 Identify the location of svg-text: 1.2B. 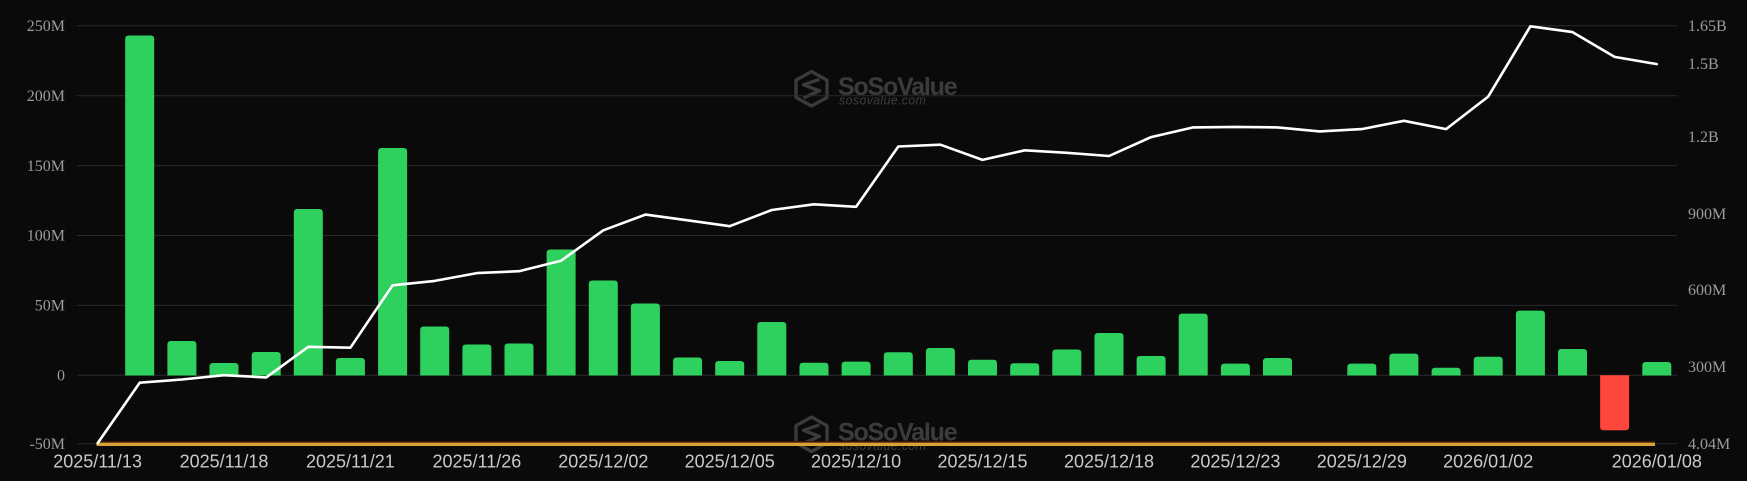
(1703, 137).